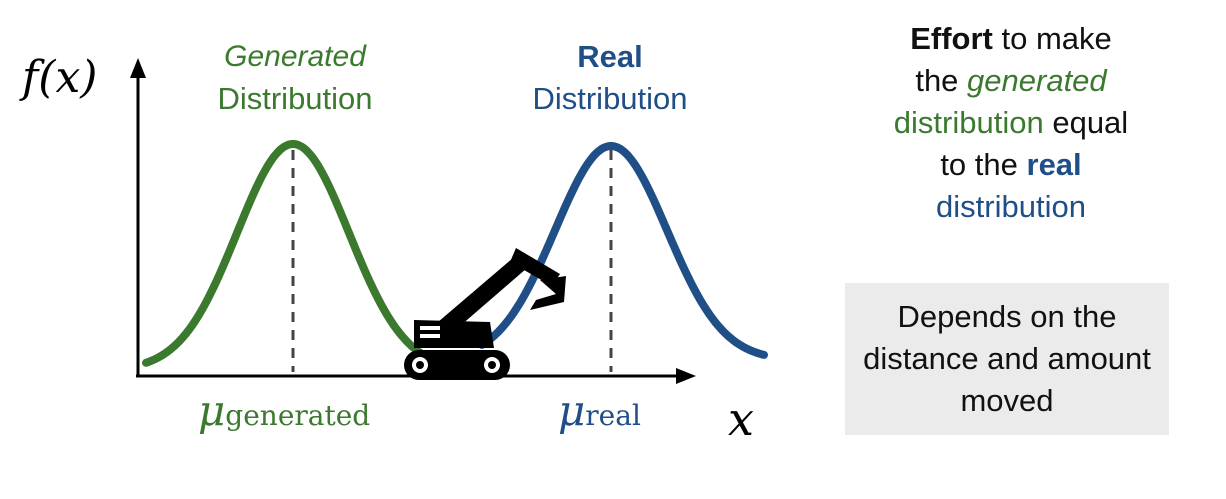 This screenshot has width=1226, height=499. I want to click on real-title-bold: Real, so click(610, 56).